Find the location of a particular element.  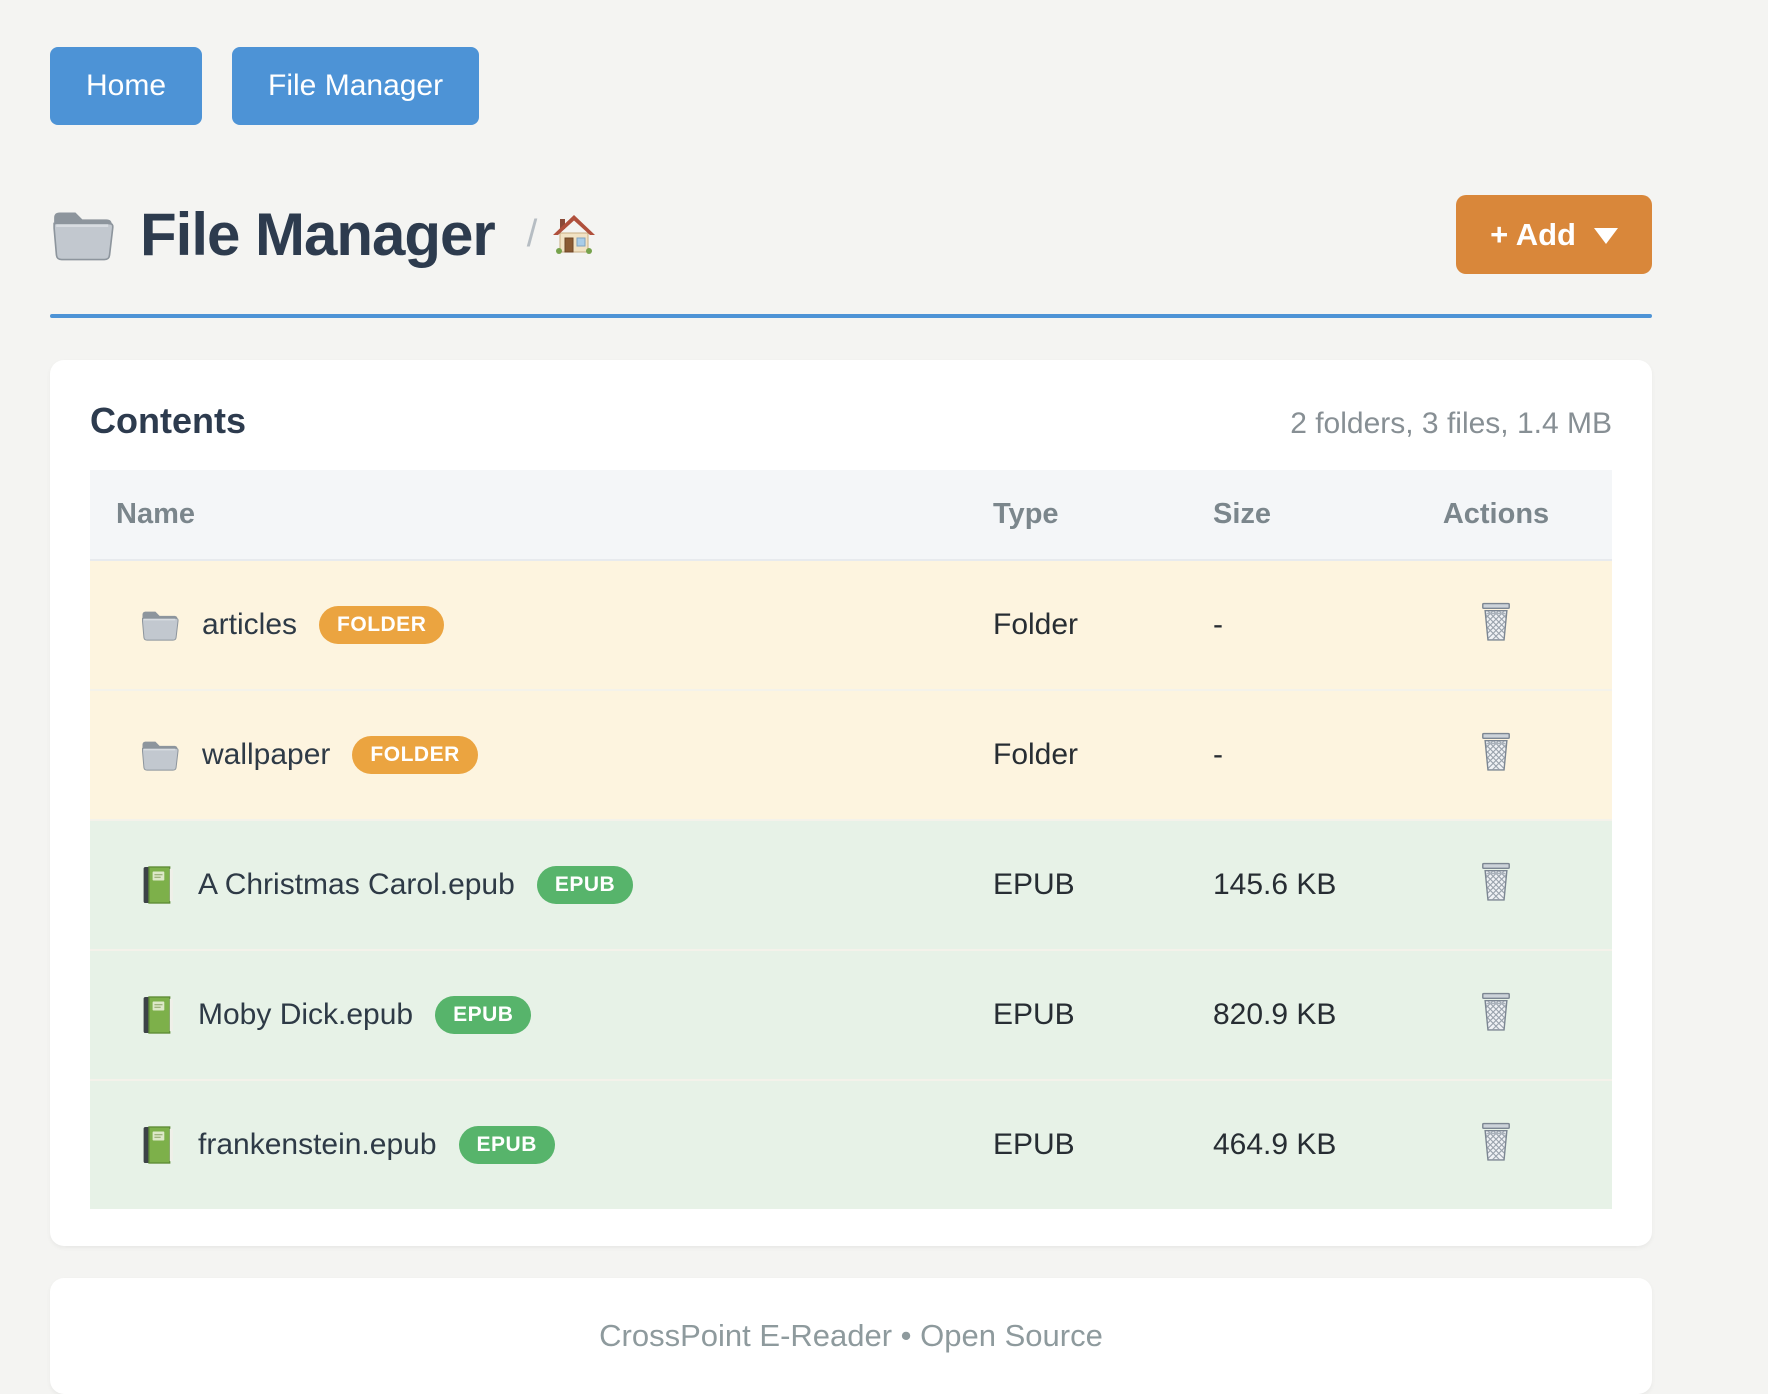

add-button: + Add is located at coordinates (1554, 234).